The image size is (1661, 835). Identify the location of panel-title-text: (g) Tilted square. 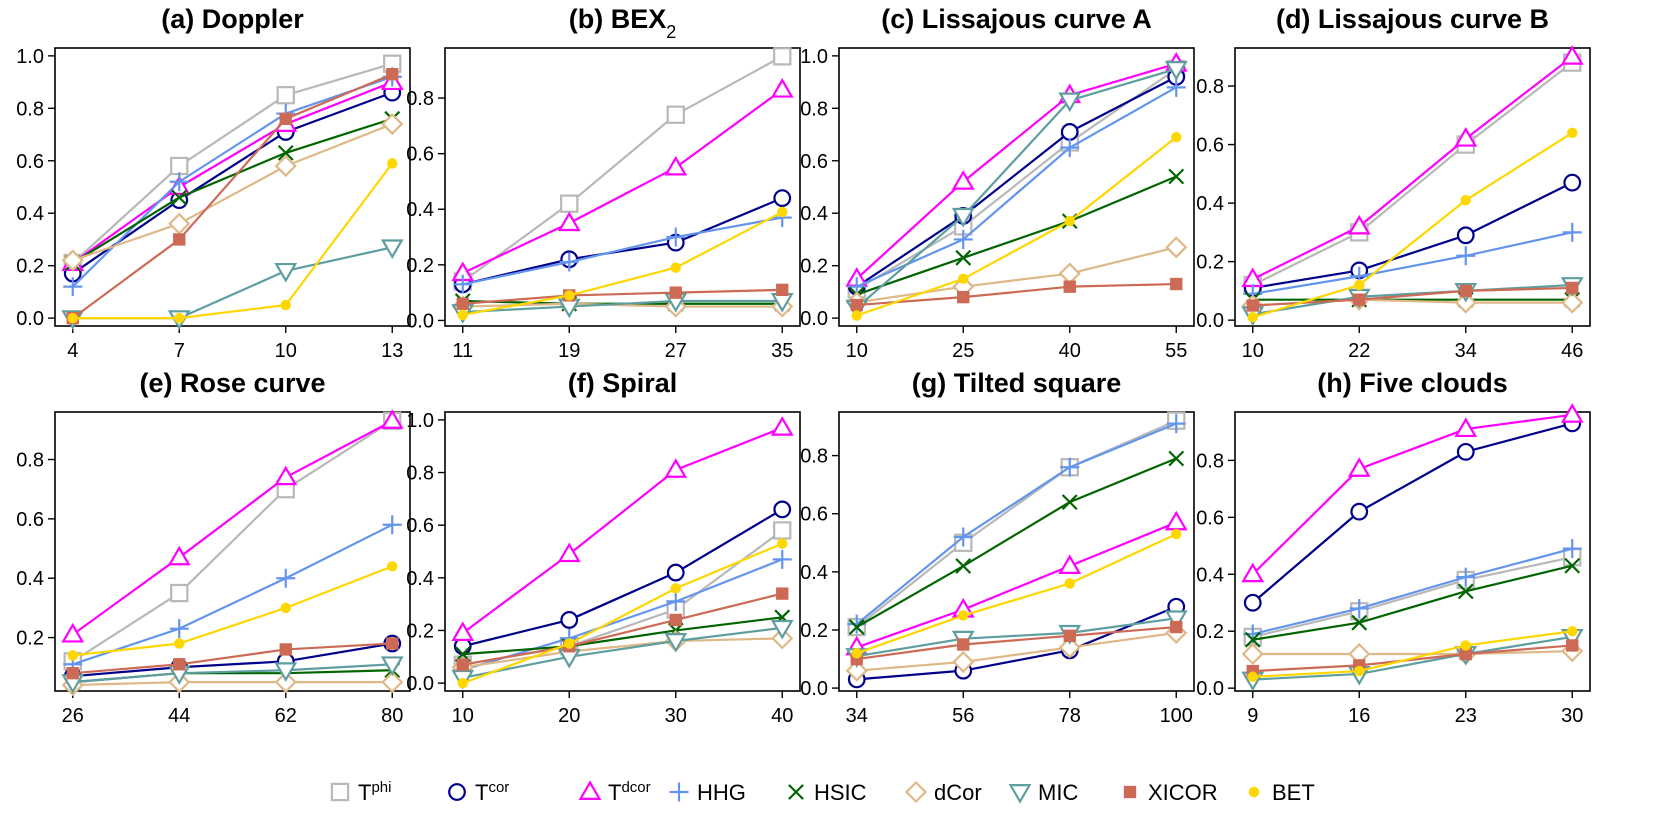
(1017, 383).